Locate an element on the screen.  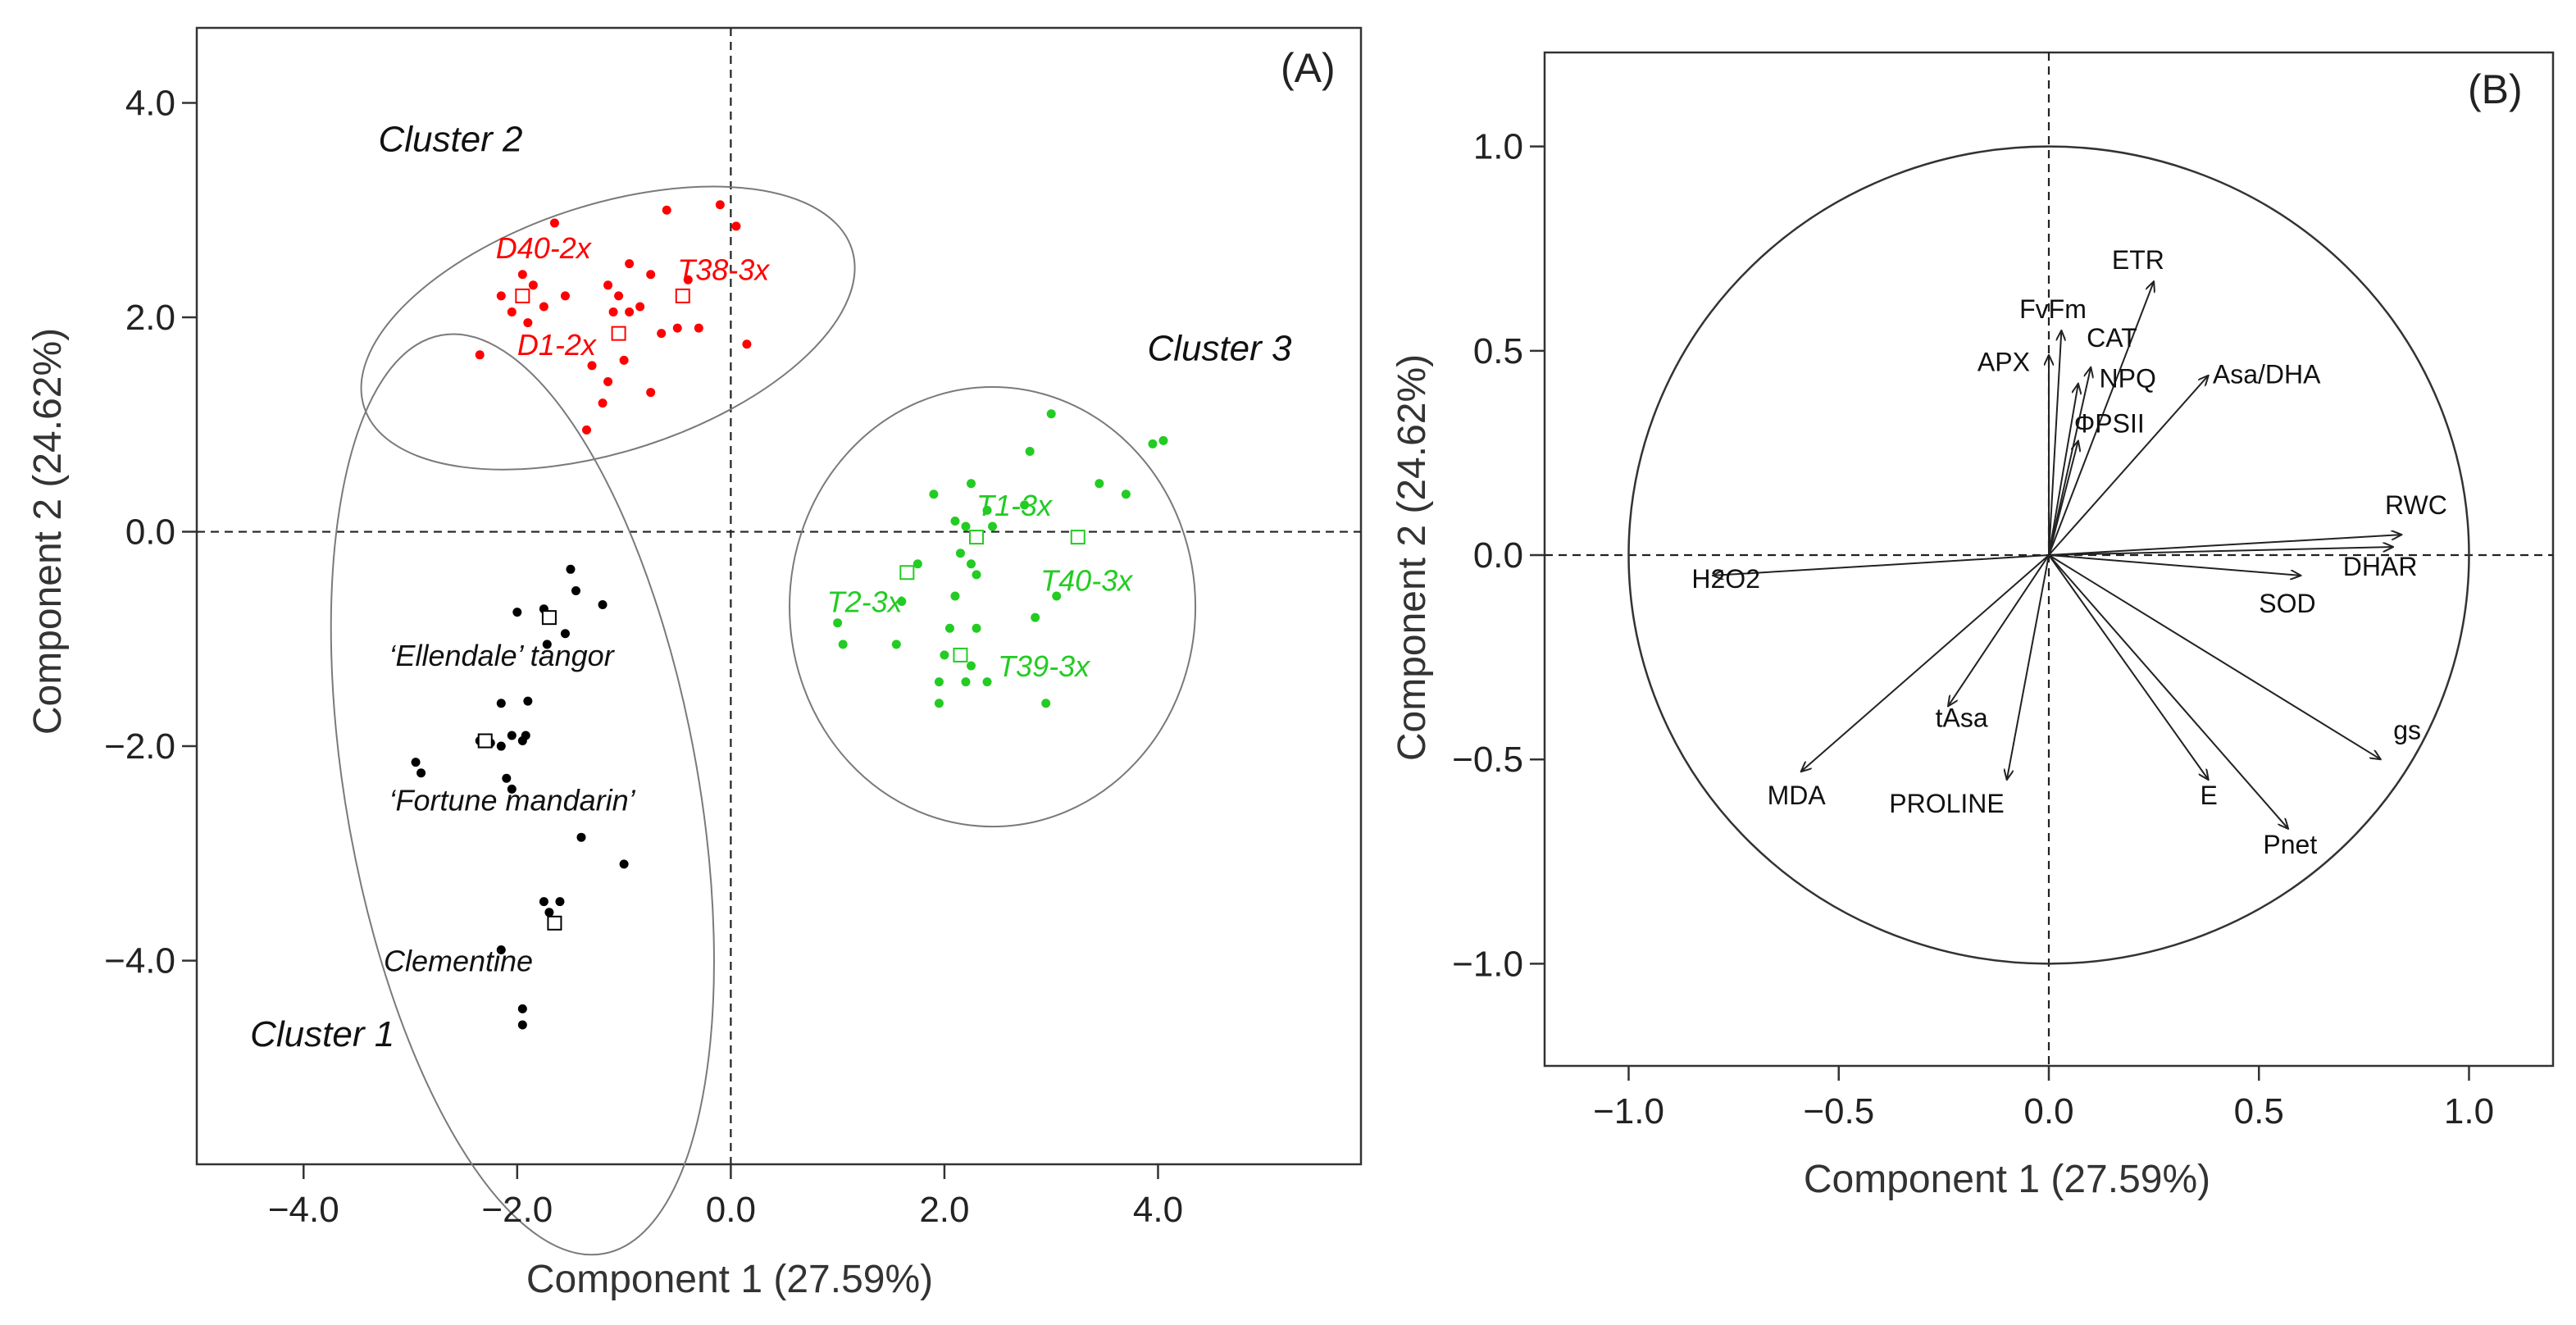
vector-etr is located at coordinates (2101, 418).